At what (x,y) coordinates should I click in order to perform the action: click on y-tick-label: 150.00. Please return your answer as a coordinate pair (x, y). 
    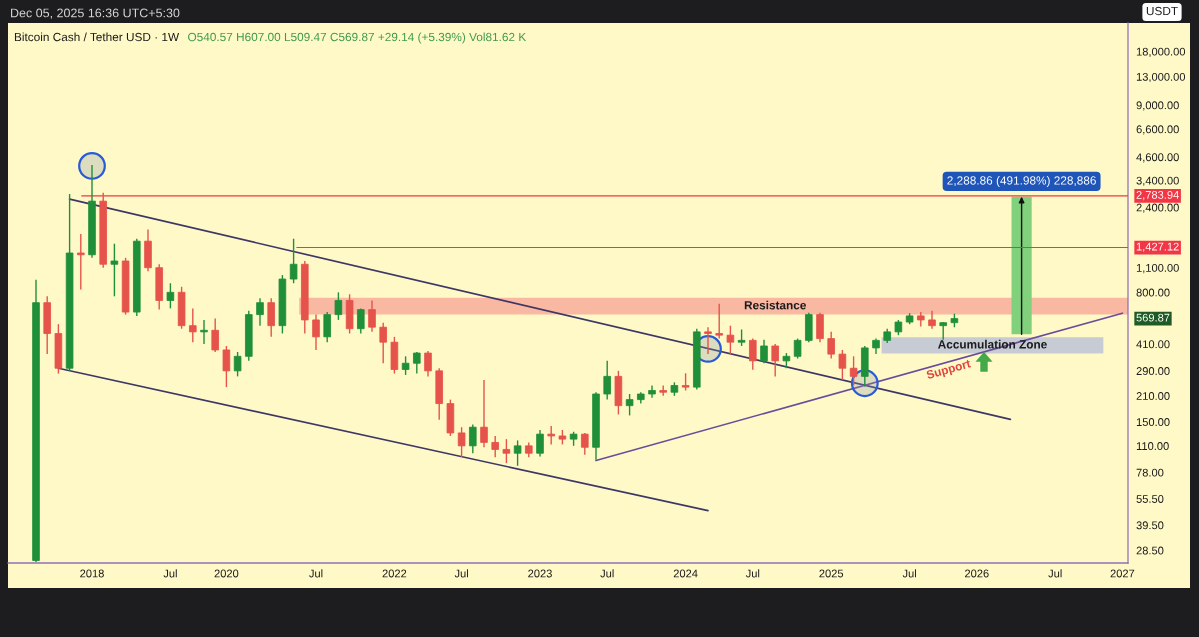
    Looking at the image, I should click on (1153, 422).